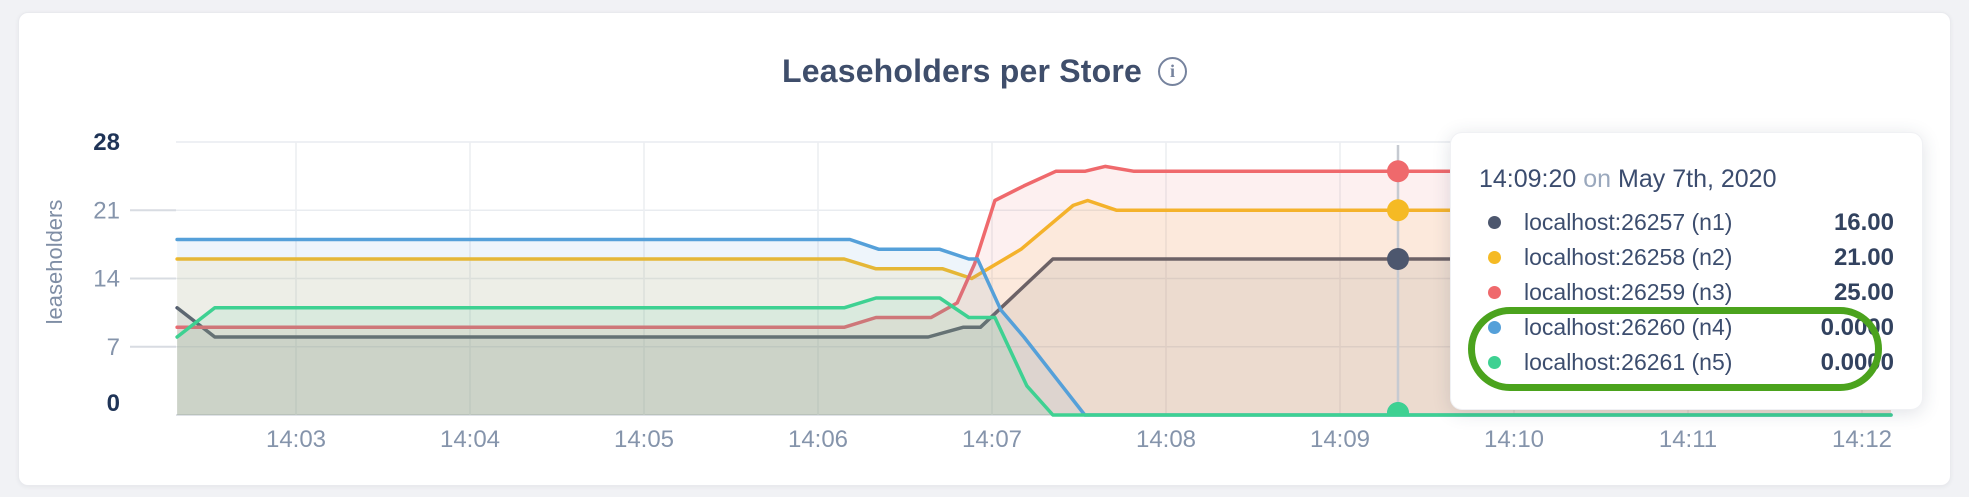 This screenshot has height=497, width=1969. What do you see at coordinates (818, 439) in the screenshot?
I see `x-tick-label: 14:06` at bounding box center [818, 439].